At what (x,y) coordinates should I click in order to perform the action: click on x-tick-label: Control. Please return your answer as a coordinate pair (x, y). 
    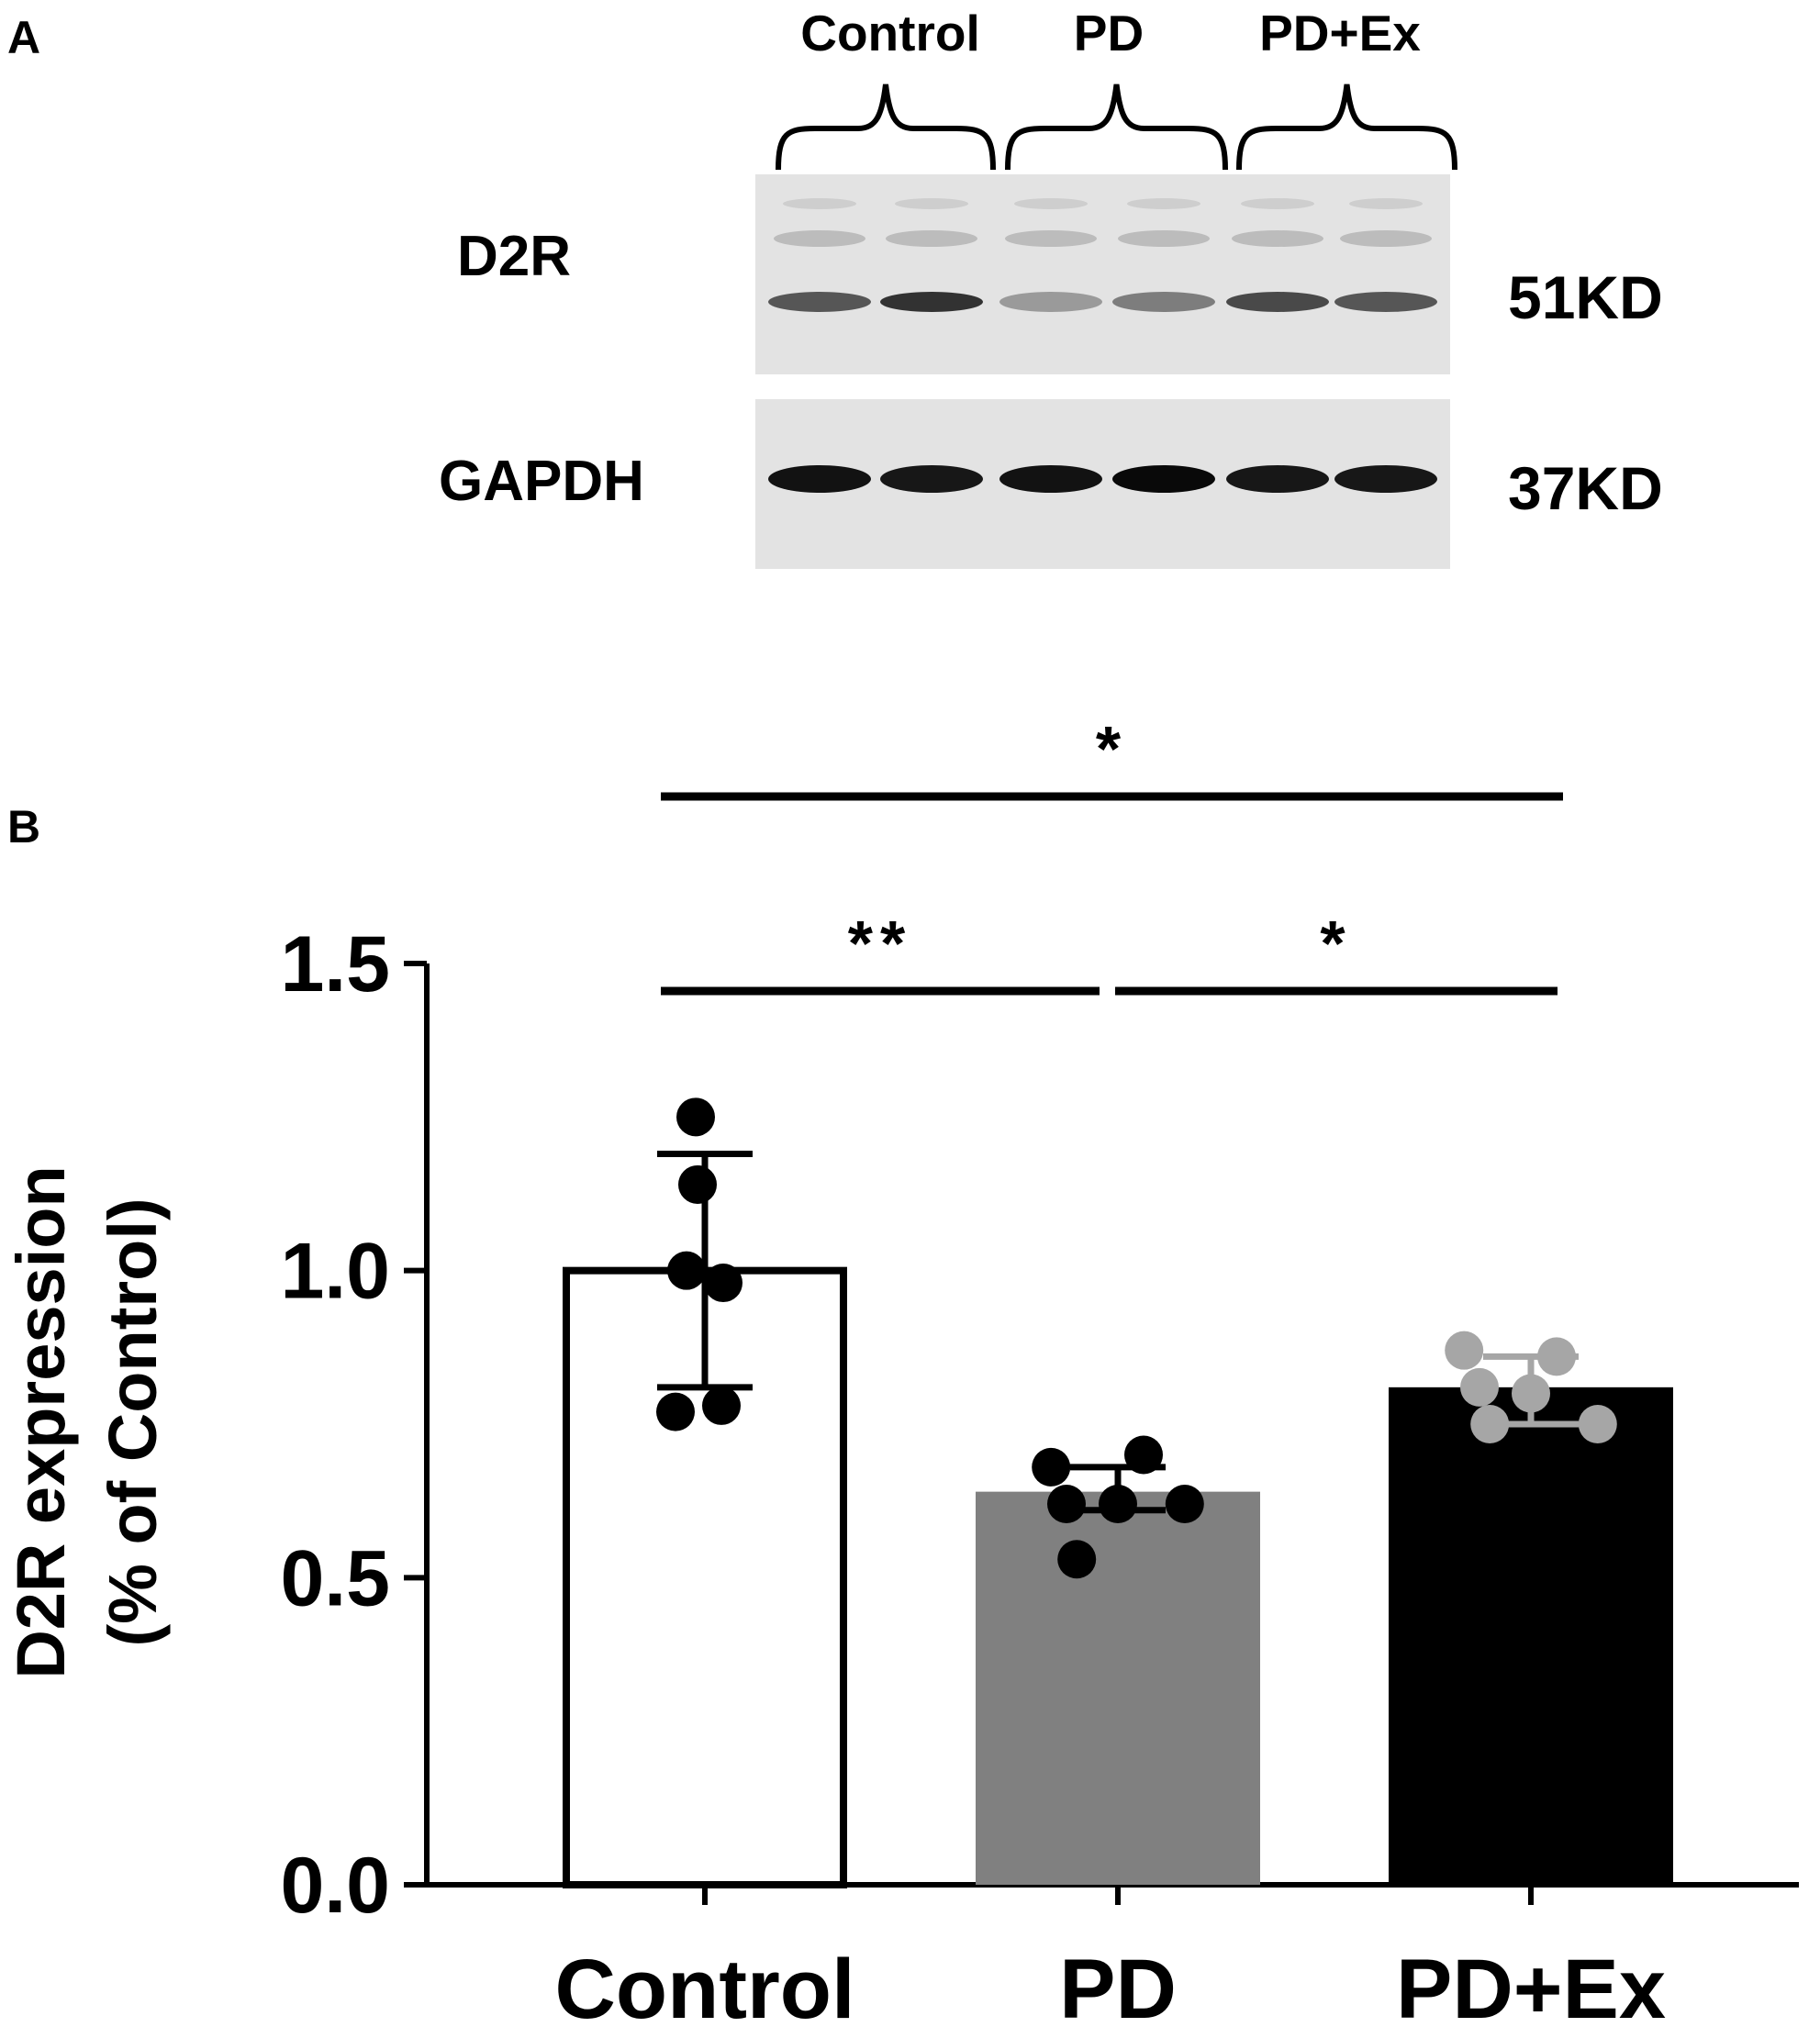
    Looking at the image, I should click on (704, 1985).